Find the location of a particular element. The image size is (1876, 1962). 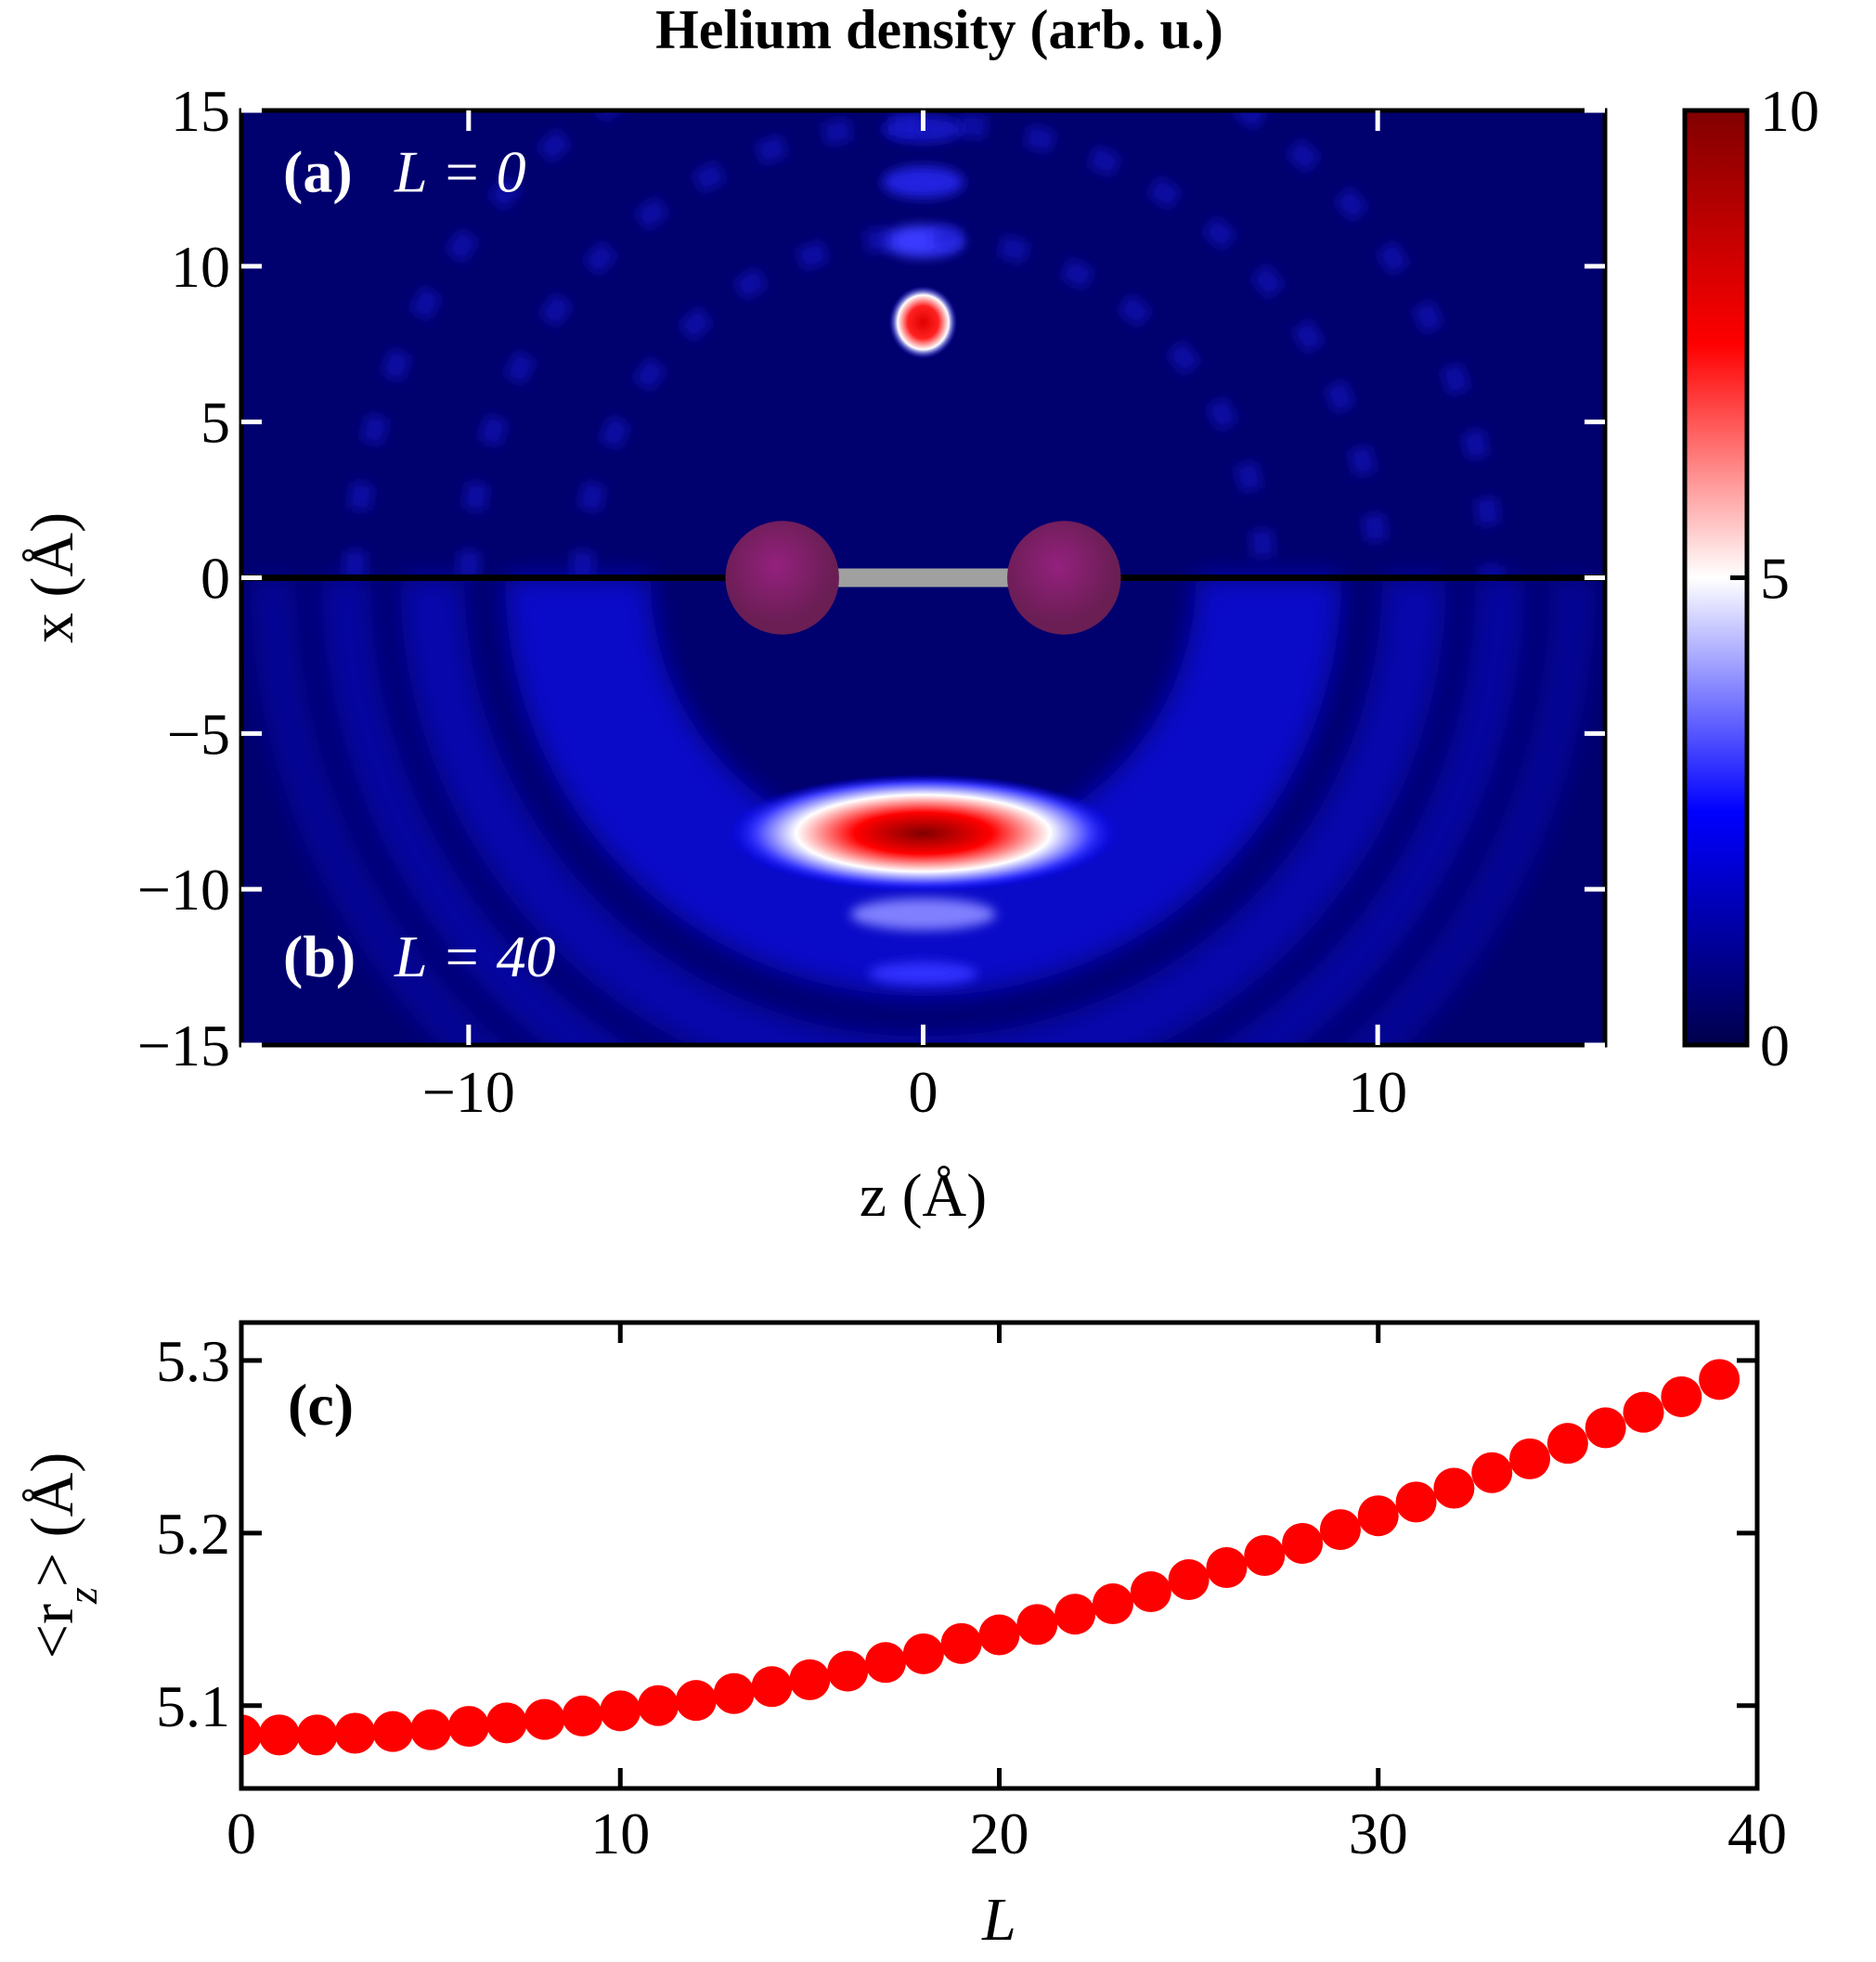

colorbar-tick-label: 5 is located at coordinates (1775, 579).